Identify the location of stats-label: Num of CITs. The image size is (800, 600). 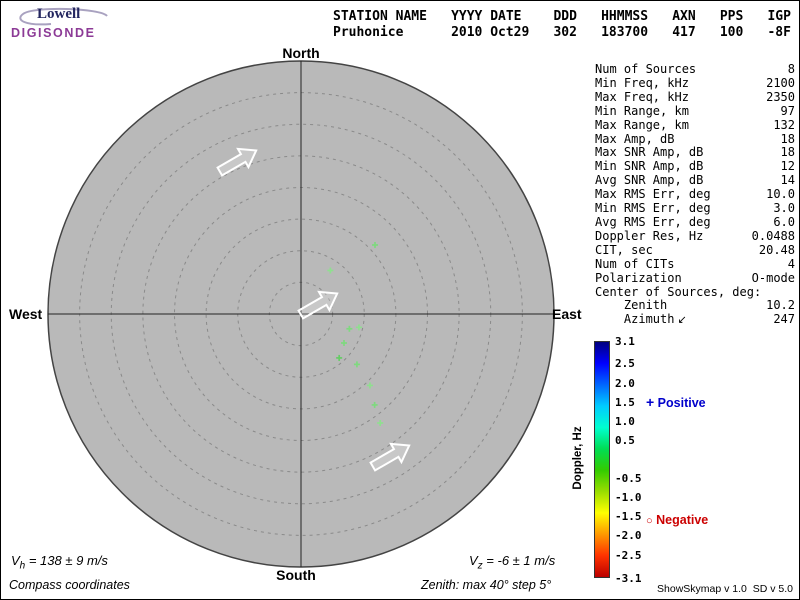
(635, 263).